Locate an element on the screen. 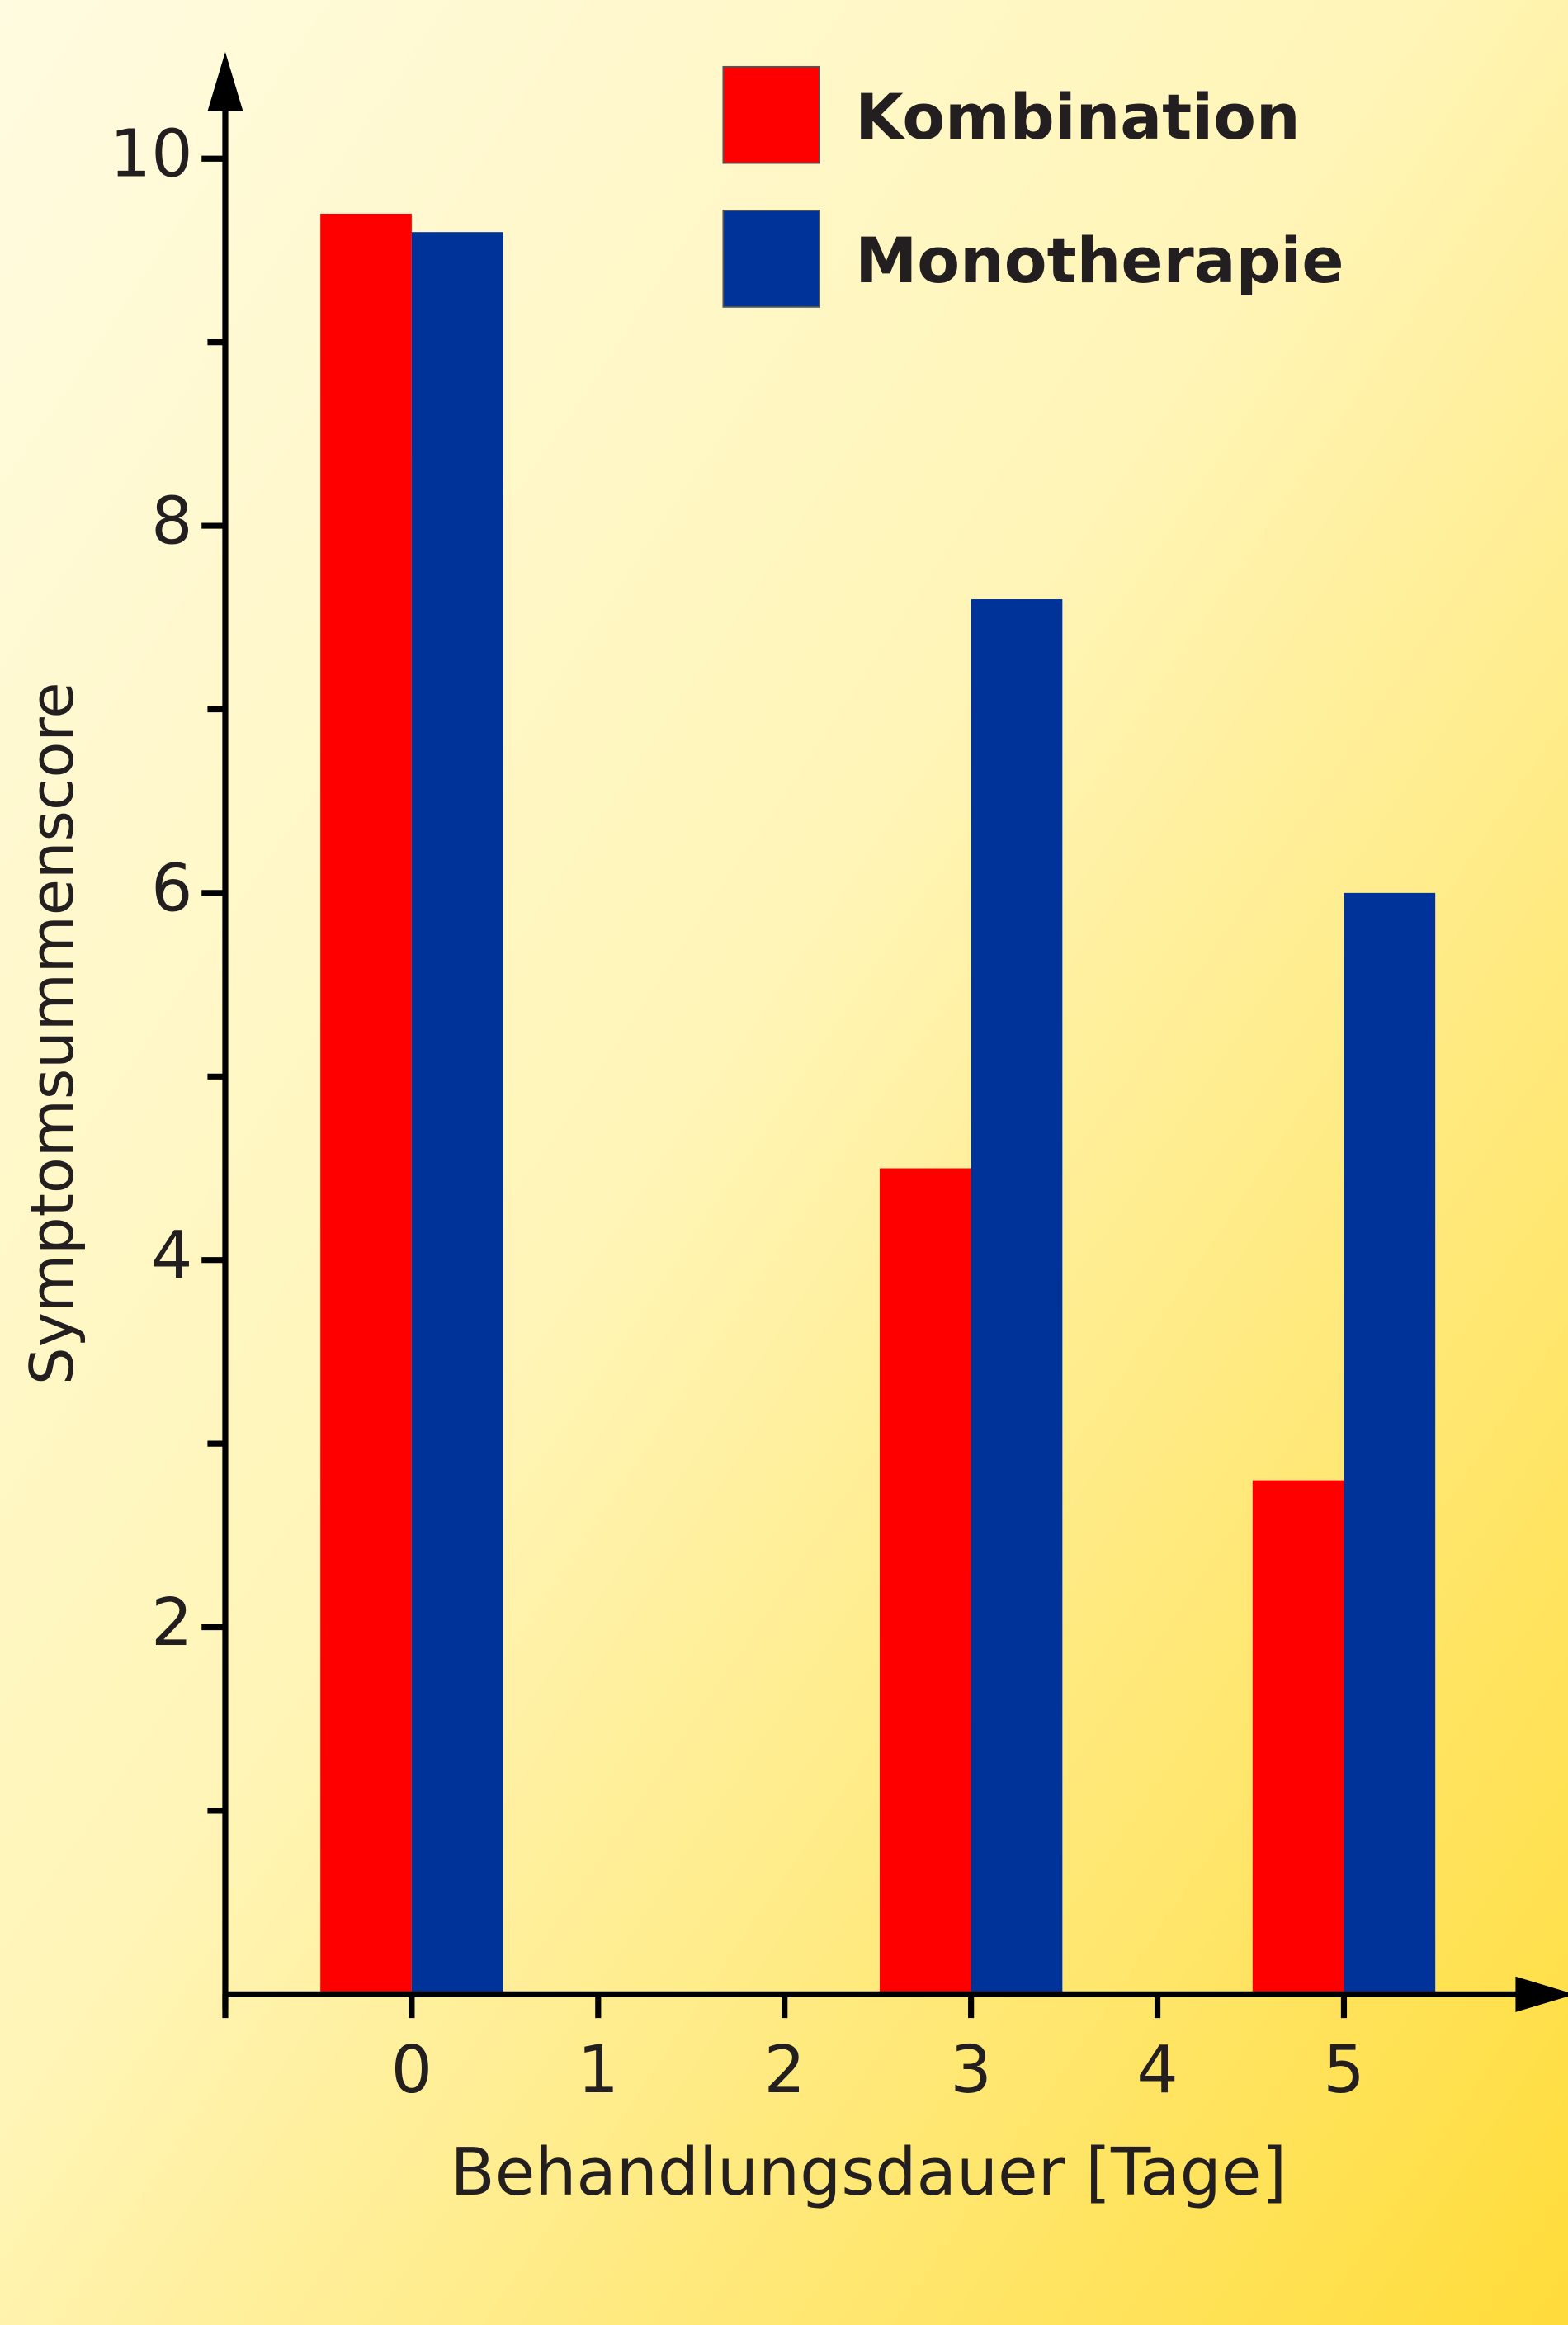 This screenshot has width=1568, height=2325. y-tick-label: 6 is located at coordinates (171, 888).